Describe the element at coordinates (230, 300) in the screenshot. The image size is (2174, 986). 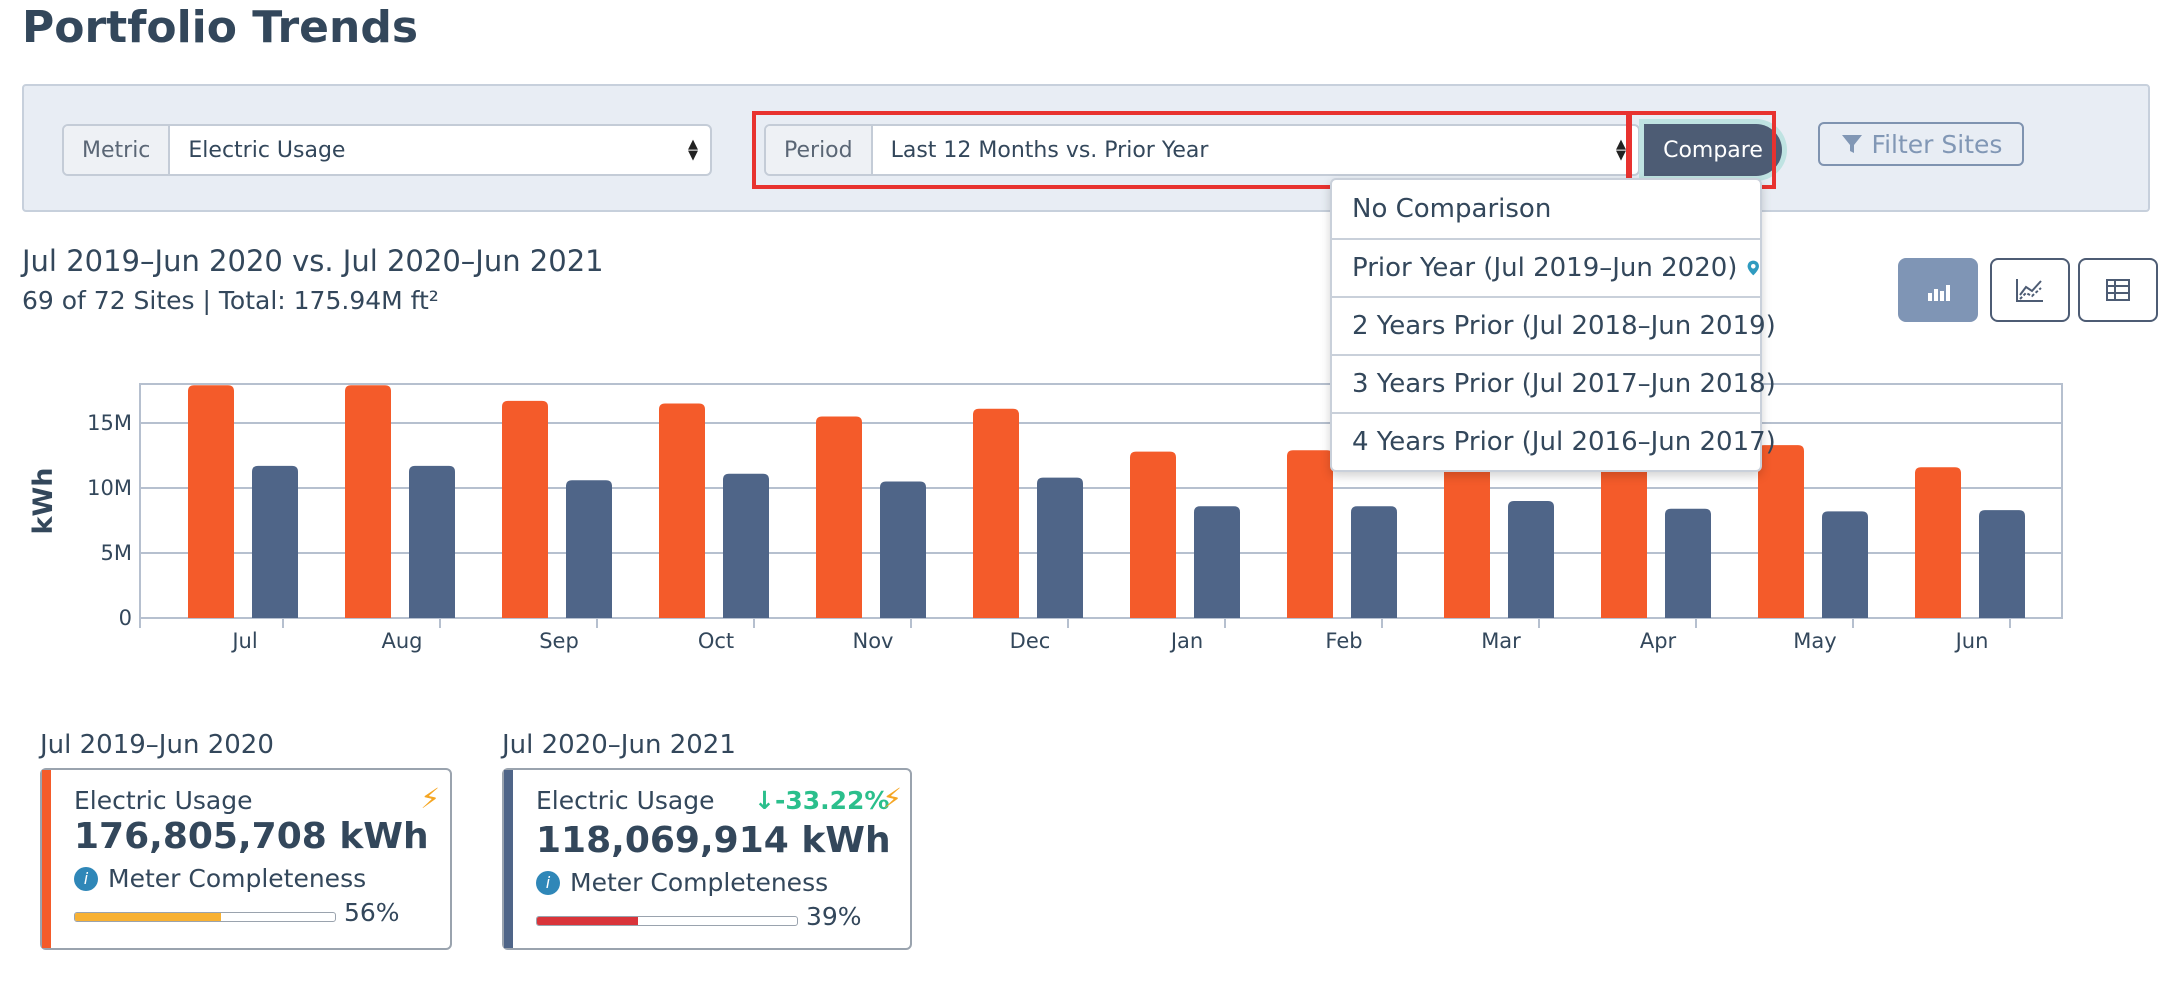
I see `sites-summary: 69 of 72 Sites | Total: 175.94M ft²` at that location.